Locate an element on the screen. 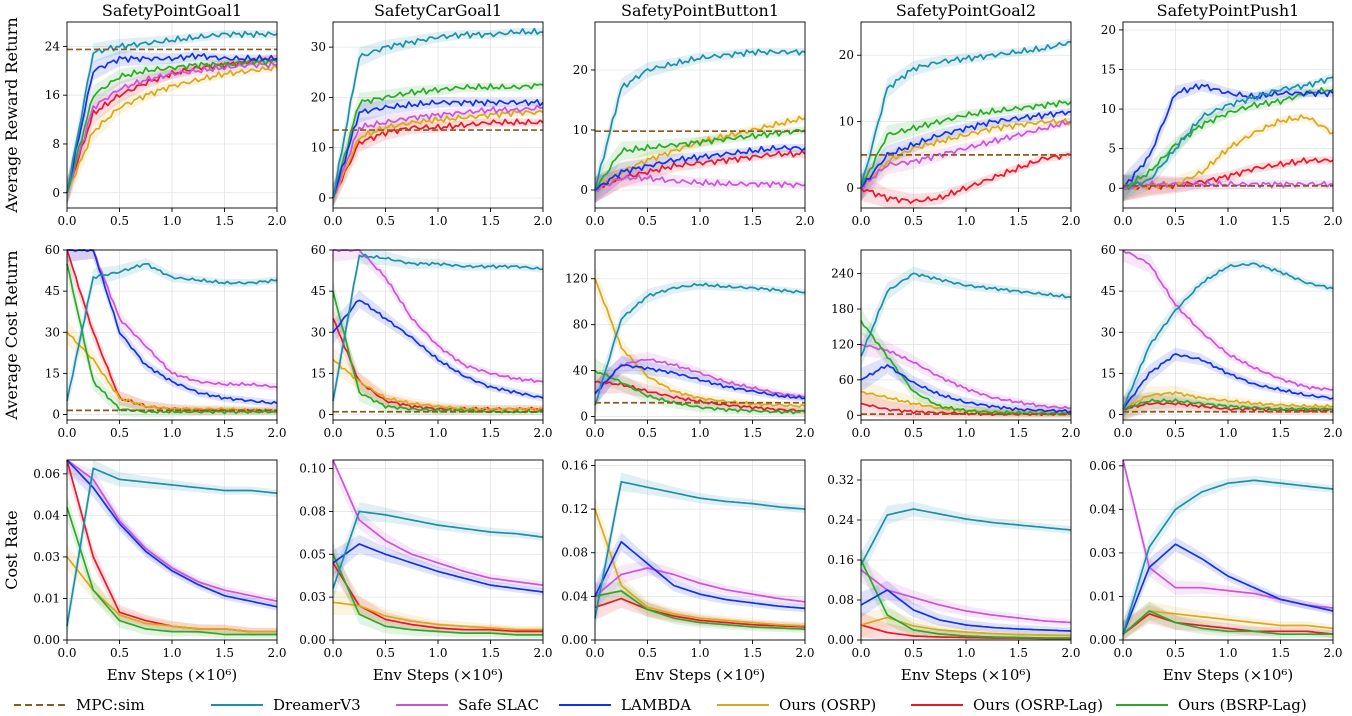 This screenshot has width=1352, height=716. legend-item-safe-slac: Safe SLAC is located at coordinates (467, 705).